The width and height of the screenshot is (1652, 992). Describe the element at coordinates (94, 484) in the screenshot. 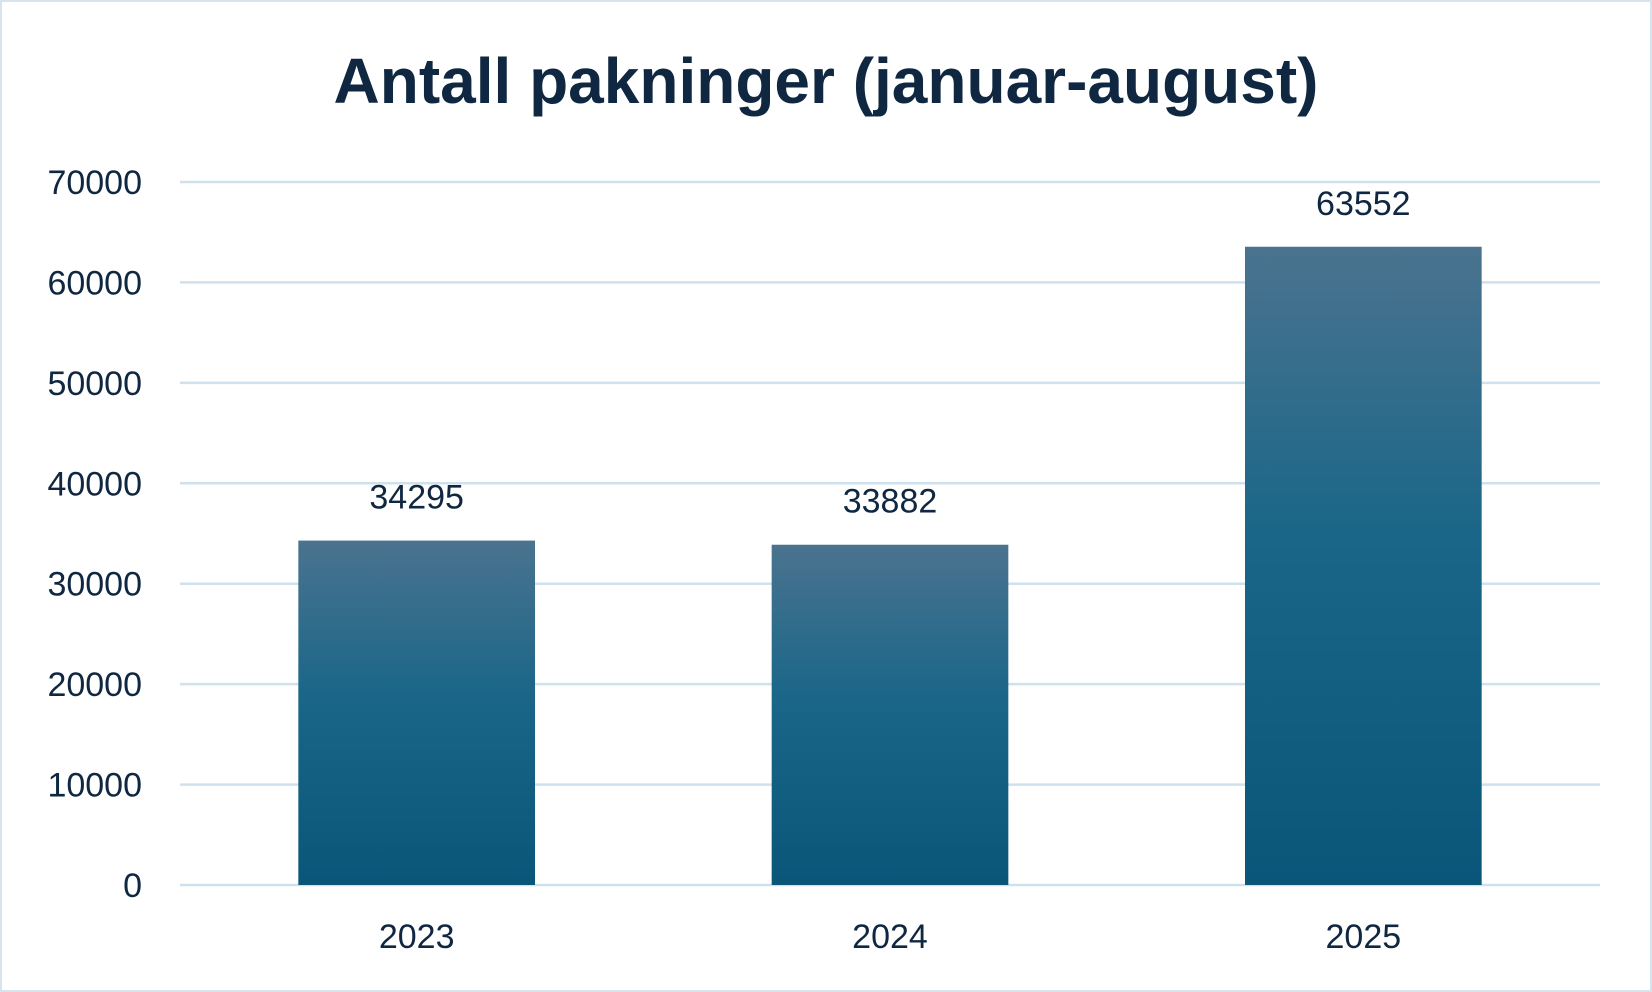

I see `y-tick-label: 40000` at that location.